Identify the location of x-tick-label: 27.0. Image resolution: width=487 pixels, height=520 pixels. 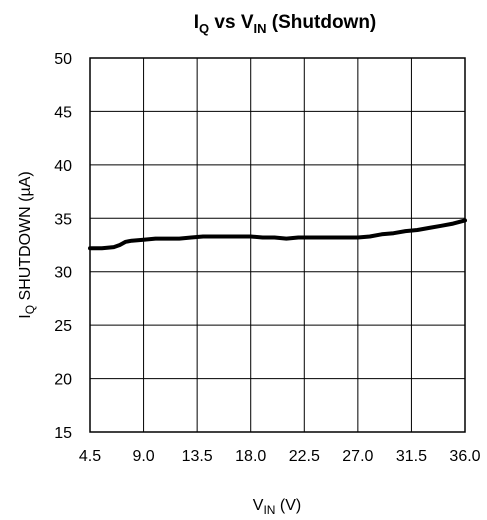
(357, 456).